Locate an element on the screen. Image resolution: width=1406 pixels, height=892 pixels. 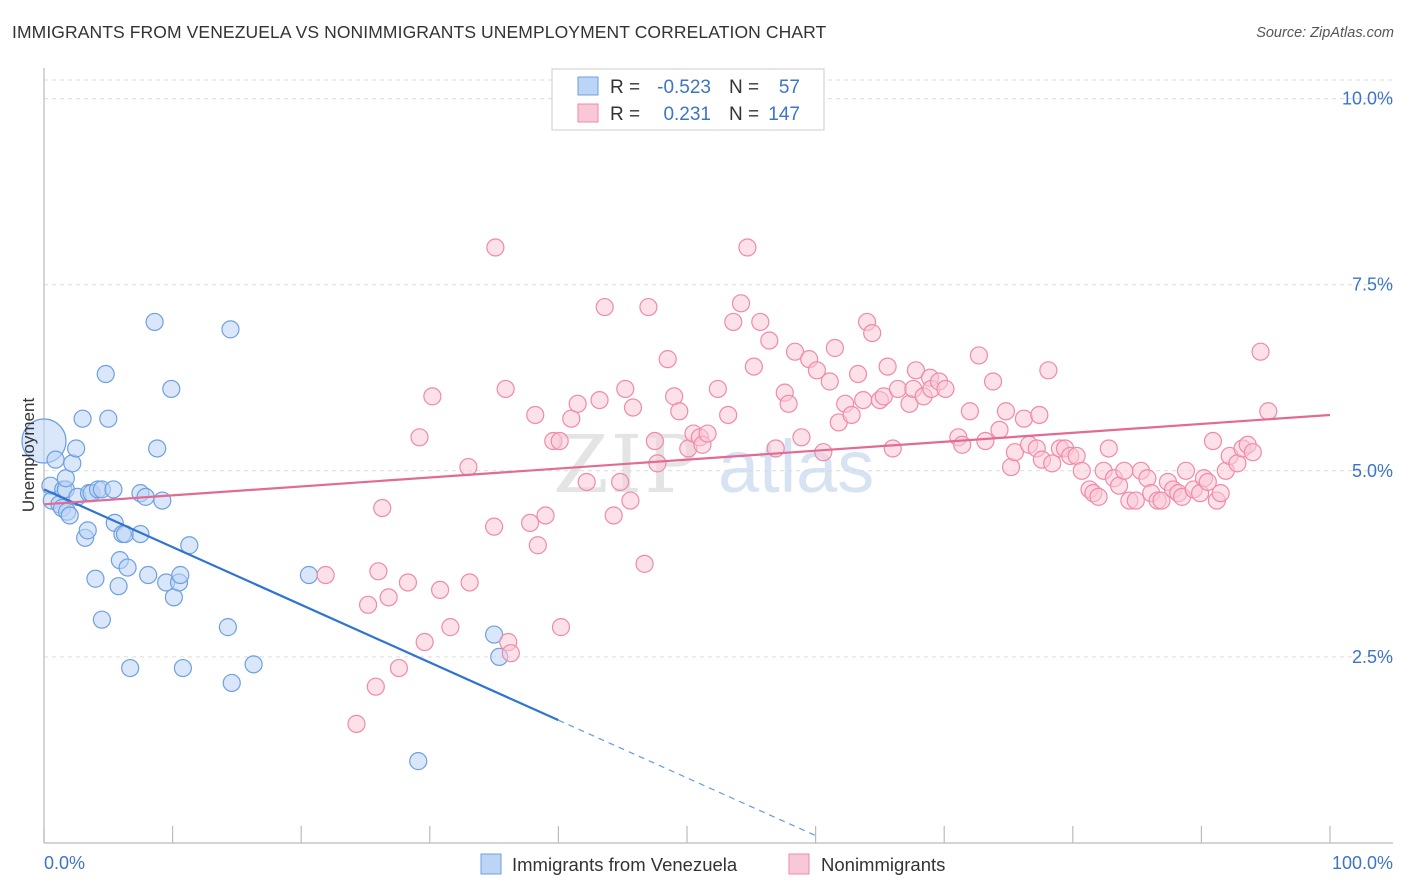
venezuela-trend-extension is located at coordinates (687, 778).